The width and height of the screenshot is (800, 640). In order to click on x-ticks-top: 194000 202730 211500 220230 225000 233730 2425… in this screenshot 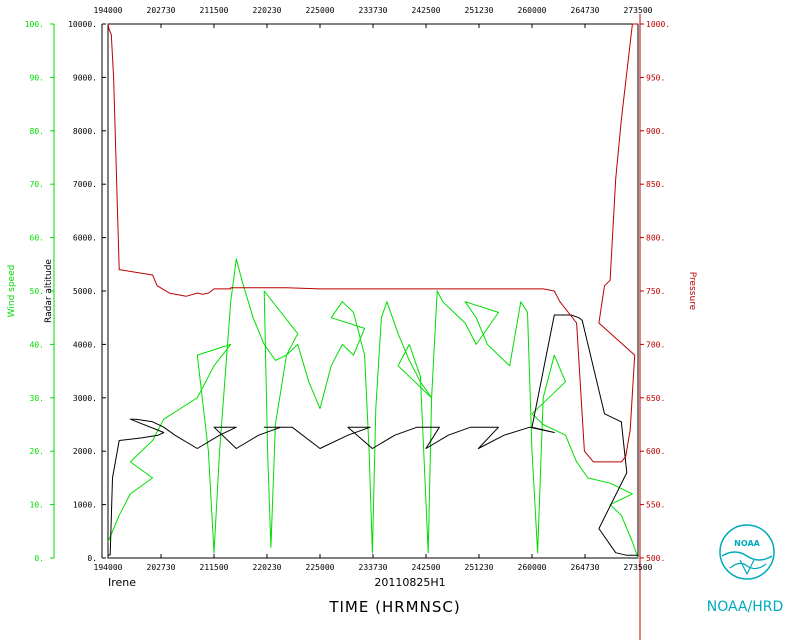, I will do `click(373, 17)`.